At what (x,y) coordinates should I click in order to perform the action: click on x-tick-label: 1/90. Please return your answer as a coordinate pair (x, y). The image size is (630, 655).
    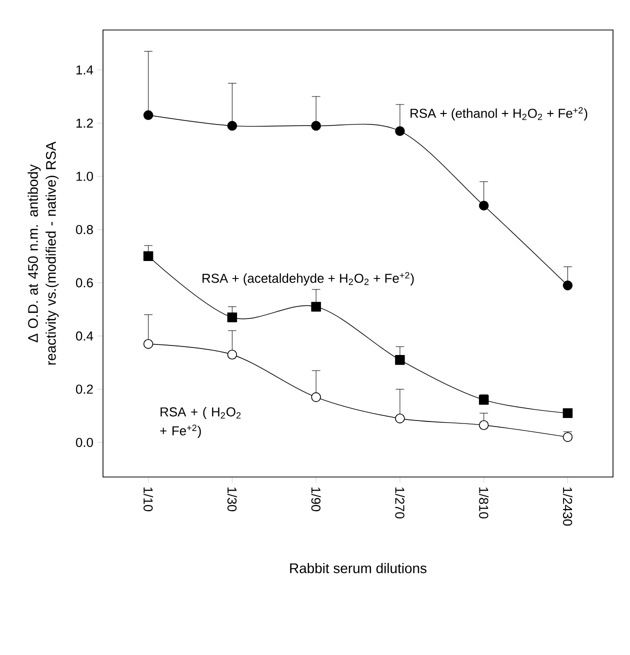
    Looking at the image, I should click on (316, 500).